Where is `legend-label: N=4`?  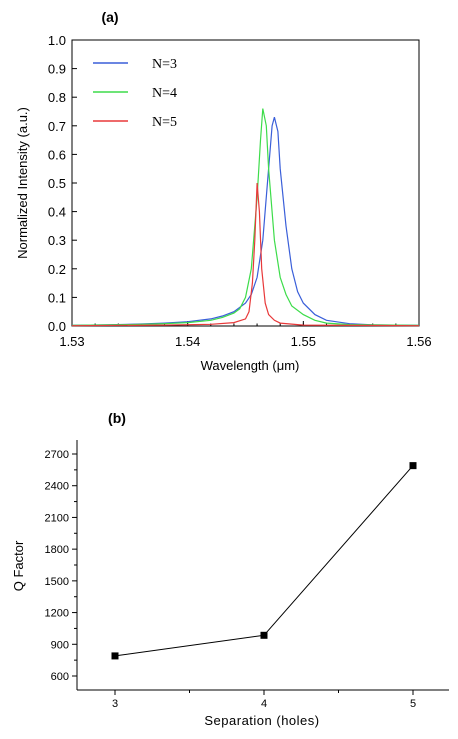
legend-label: N=4 is located at coordinates (164, 93).